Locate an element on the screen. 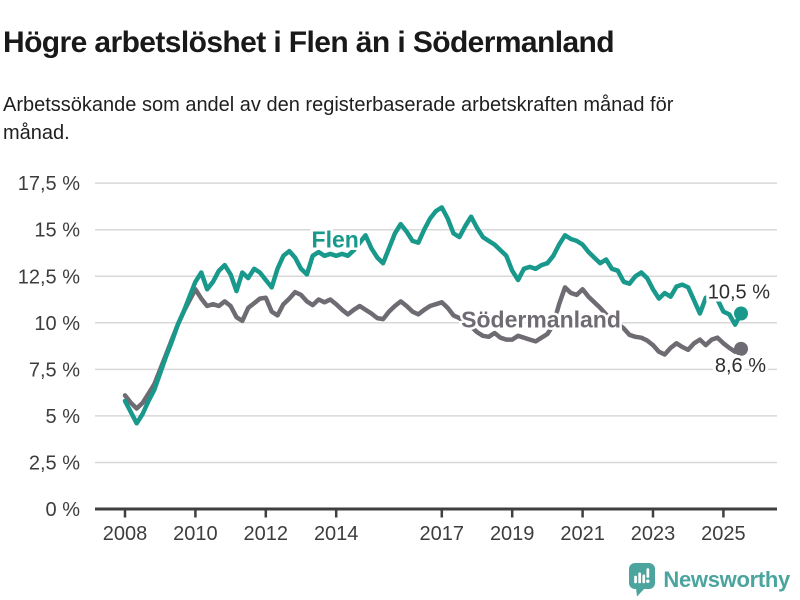 The height and width of the screenshot is (600, 800). end-value-label-flen: 10,5 % is located at coordinates (739, 292).